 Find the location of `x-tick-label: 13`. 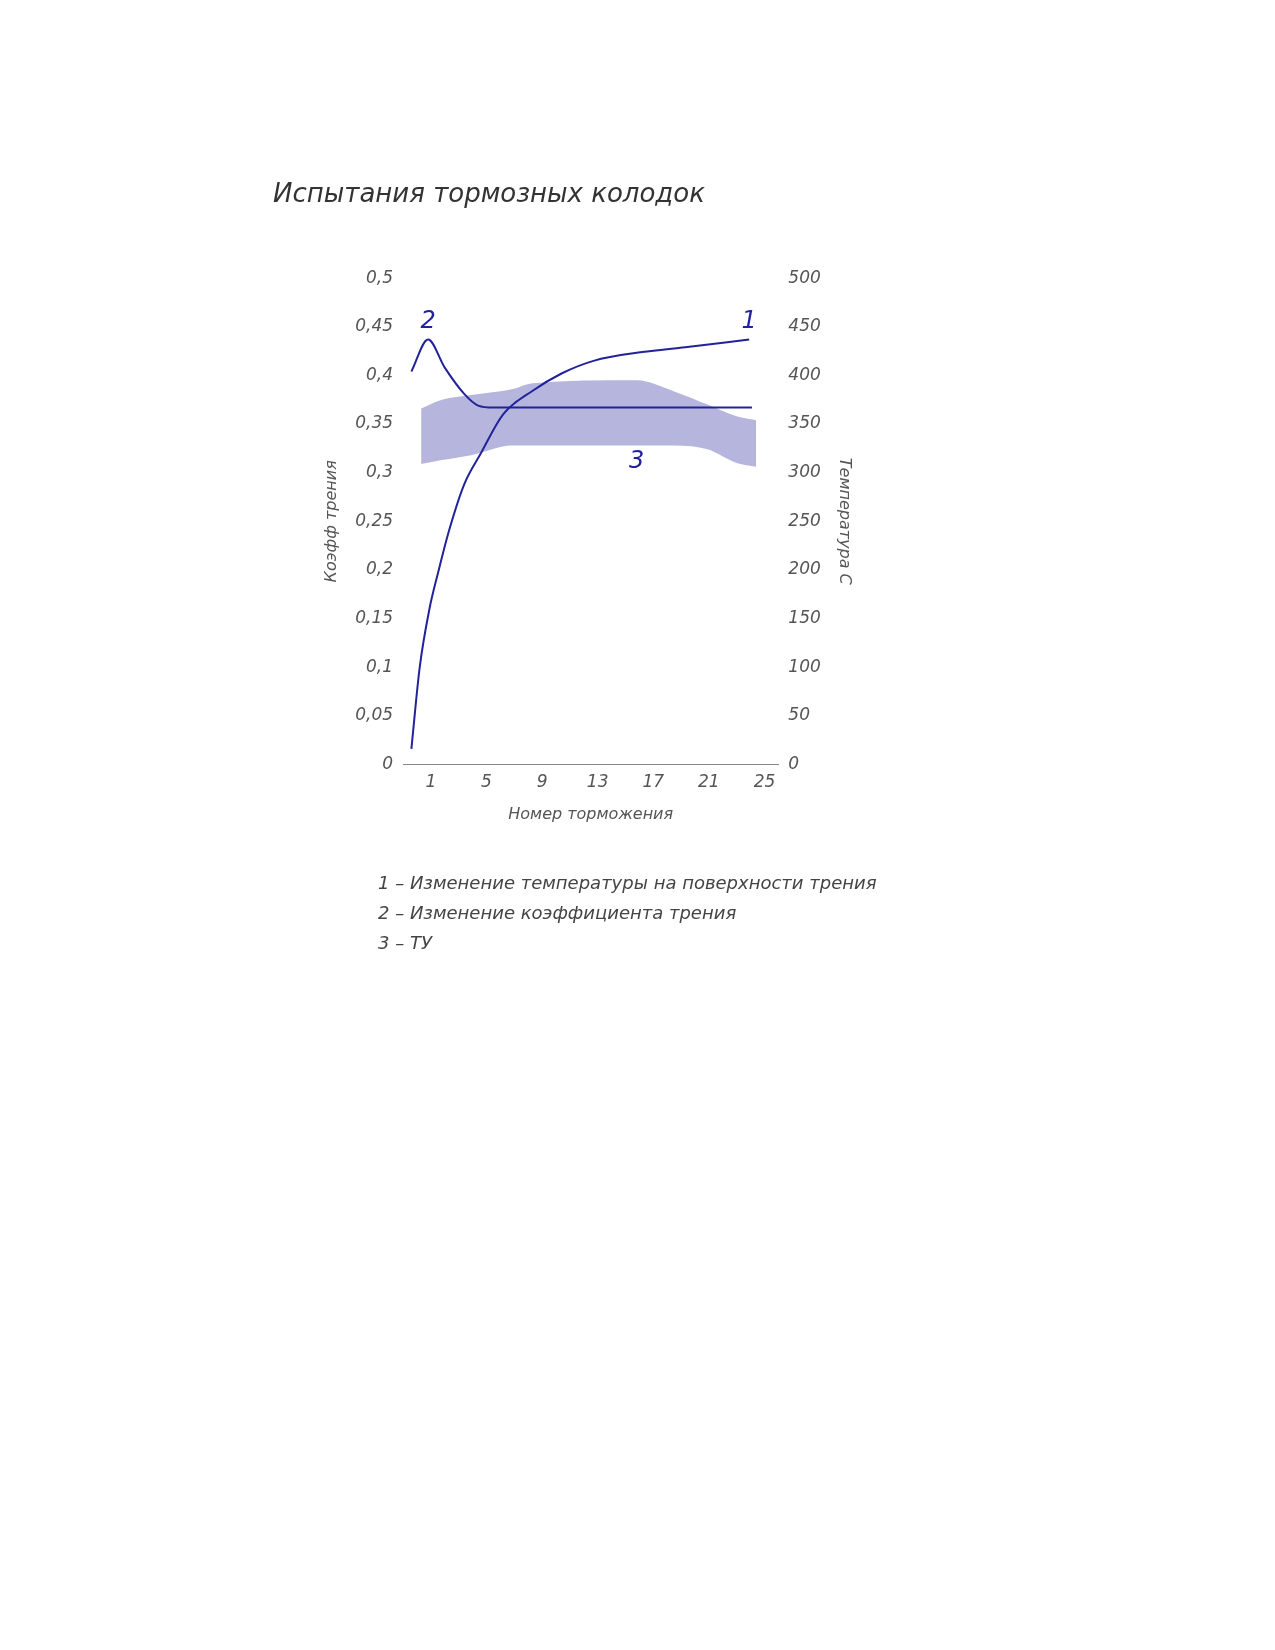

x-tick-label: 13 is located at coordinates (597, 781).